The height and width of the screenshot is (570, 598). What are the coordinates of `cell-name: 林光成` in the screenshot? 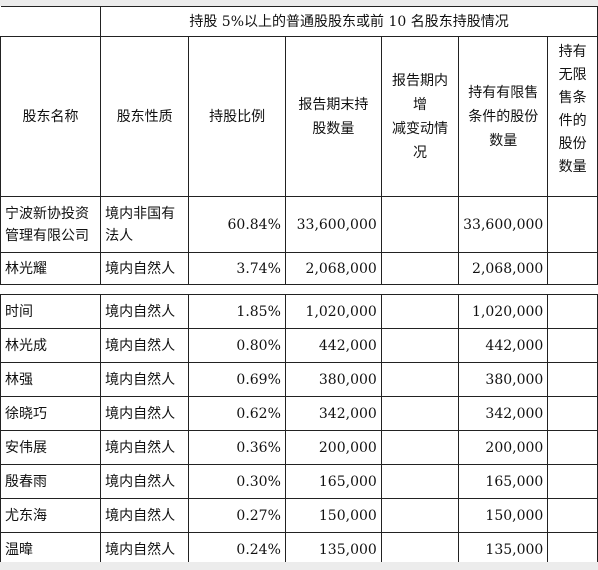 It's located at (51, 345).